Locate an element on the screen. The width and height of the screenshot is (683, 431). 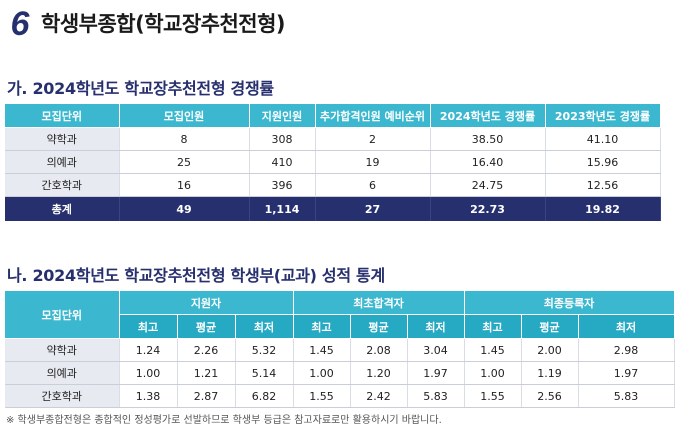
table-sub-header-row: 최고 평균 최저 최고 평균 최저 최고 평균 최저 is located at coordinates (340, 326).